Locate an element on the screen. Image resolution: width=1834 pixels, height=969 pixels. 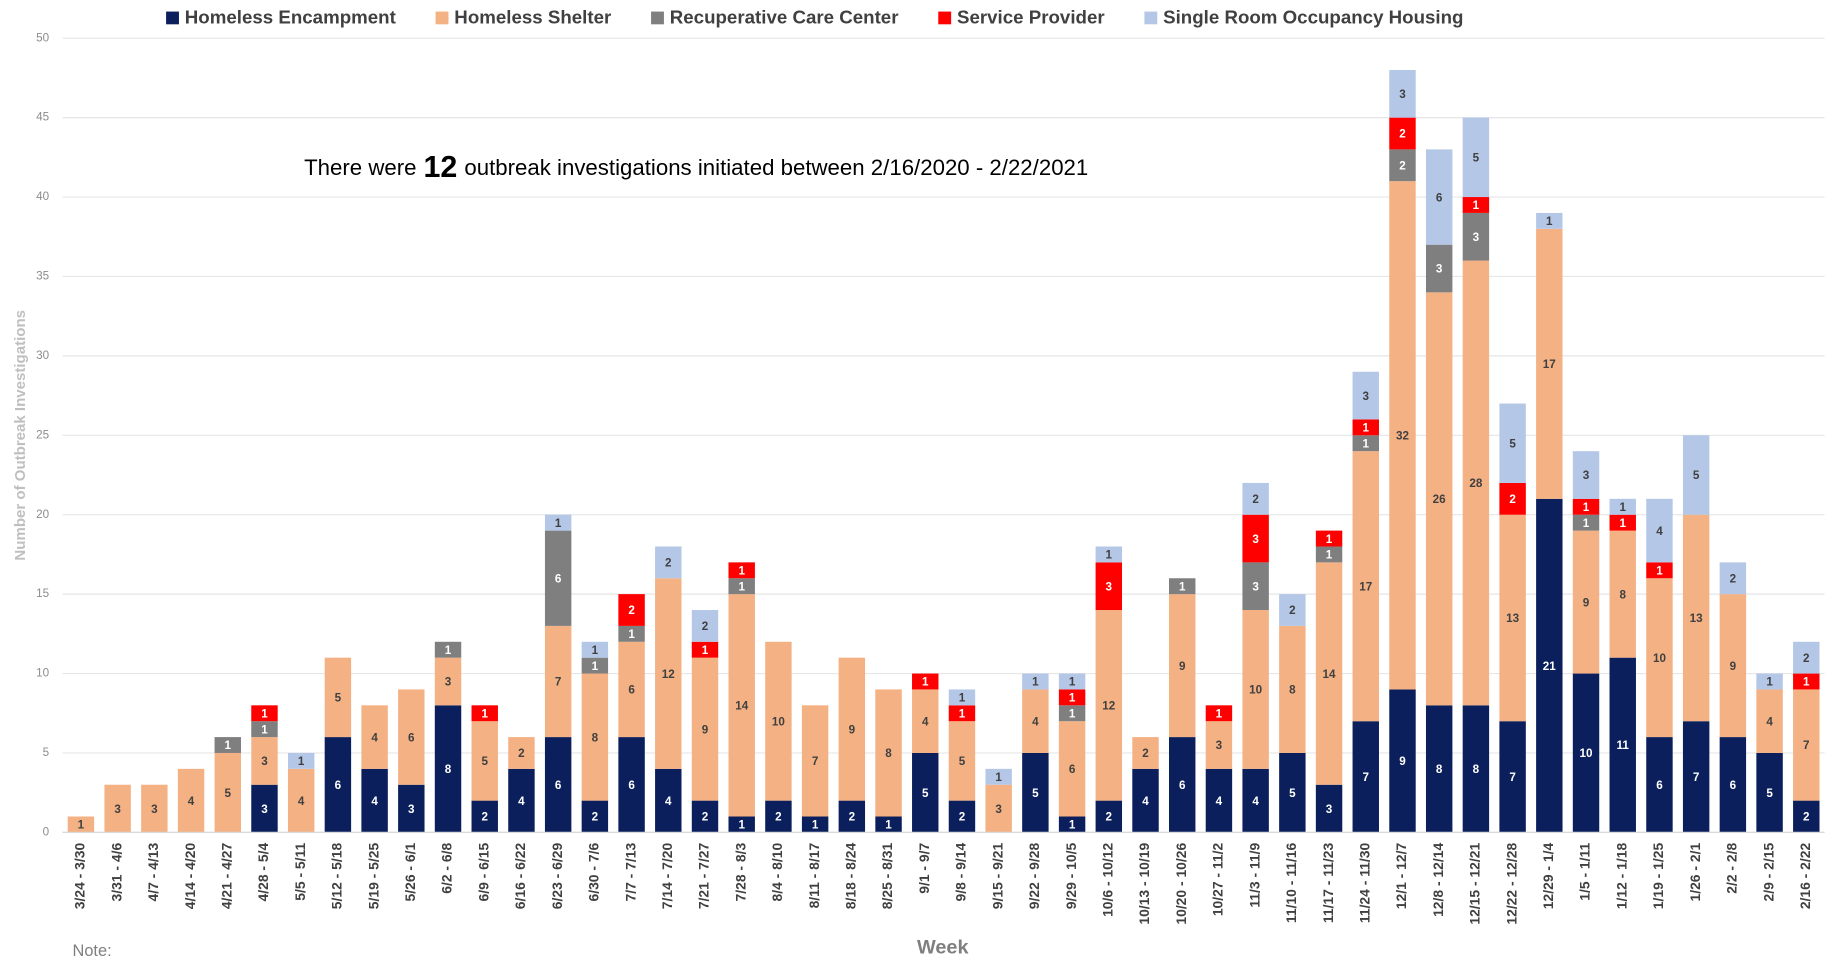
x-tick-label: 11/10 - 11/16 is located at coordinates (1291, 883).